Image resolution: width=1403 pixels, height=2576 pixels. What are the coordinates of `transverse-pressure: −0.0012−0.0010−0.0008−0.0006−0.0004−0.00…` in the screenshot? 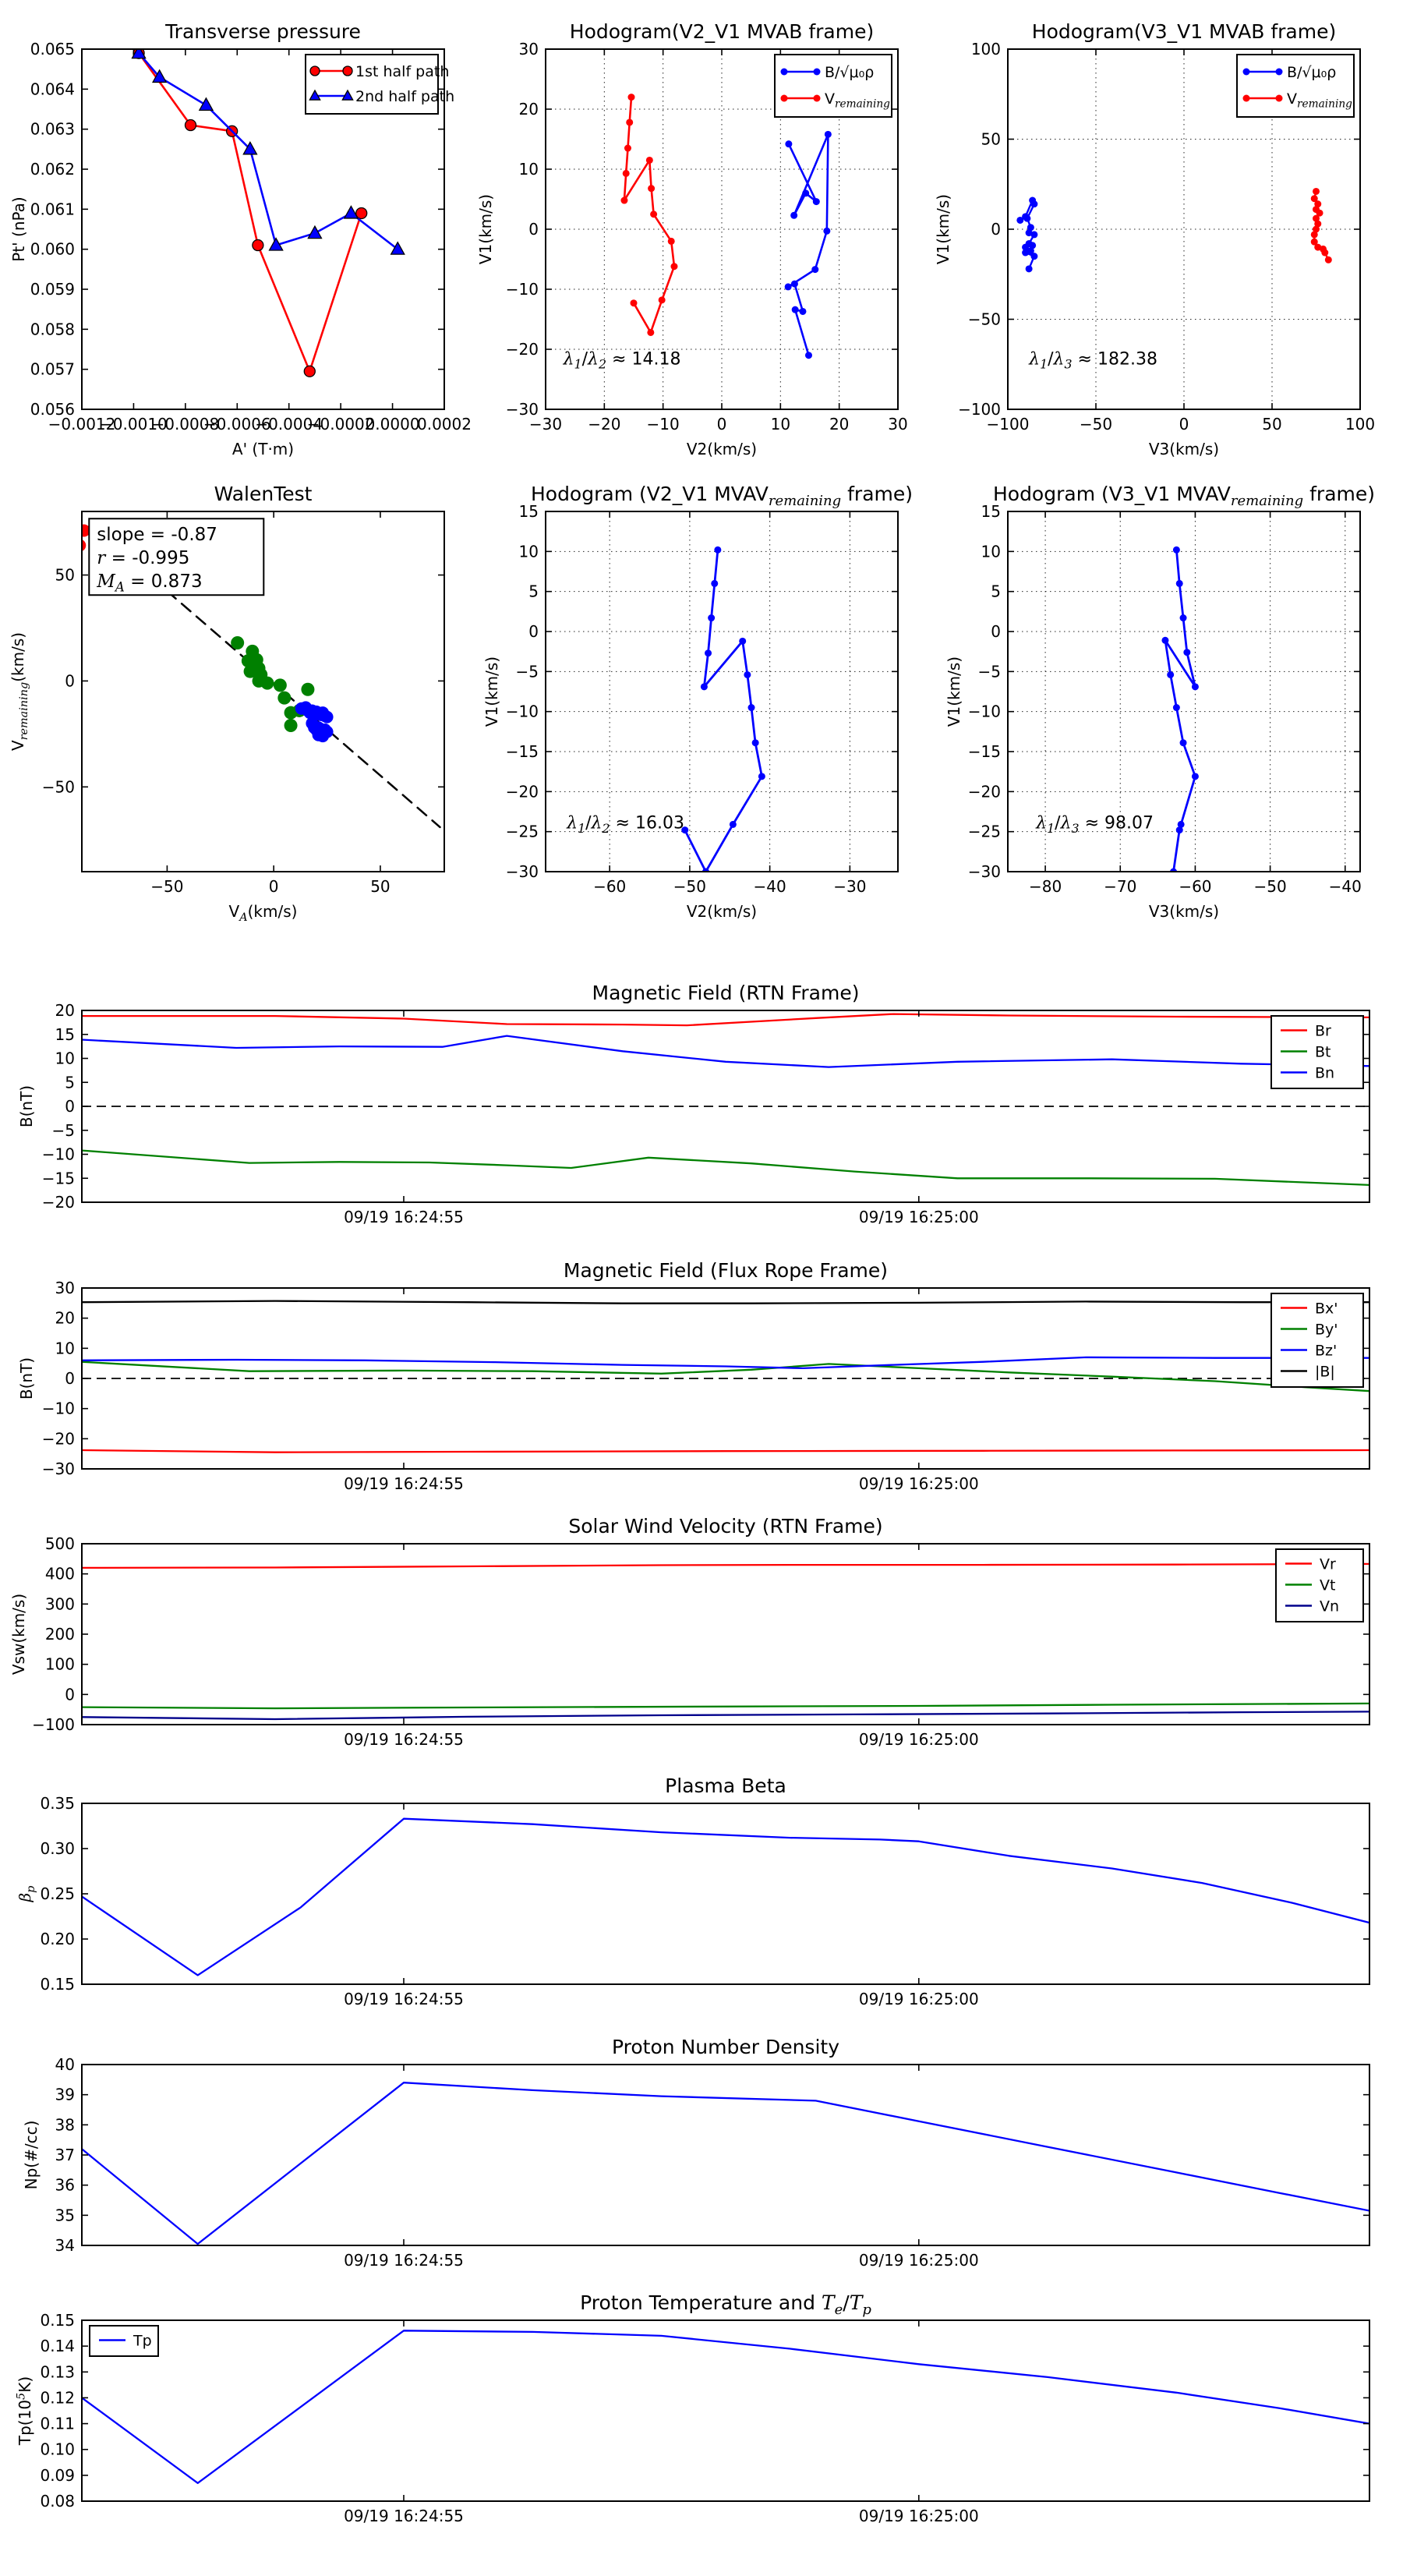 It's located at (240, 239).